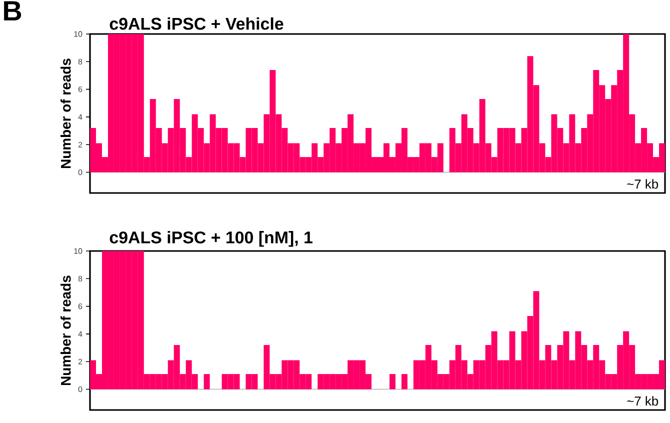 The width and height of the screenshot is (670, 423). Describe the element at coordinates (211, 239) in the screenshot. I see `chart-title: c9ALS iPSC + 100 [nM], 1` at that location.